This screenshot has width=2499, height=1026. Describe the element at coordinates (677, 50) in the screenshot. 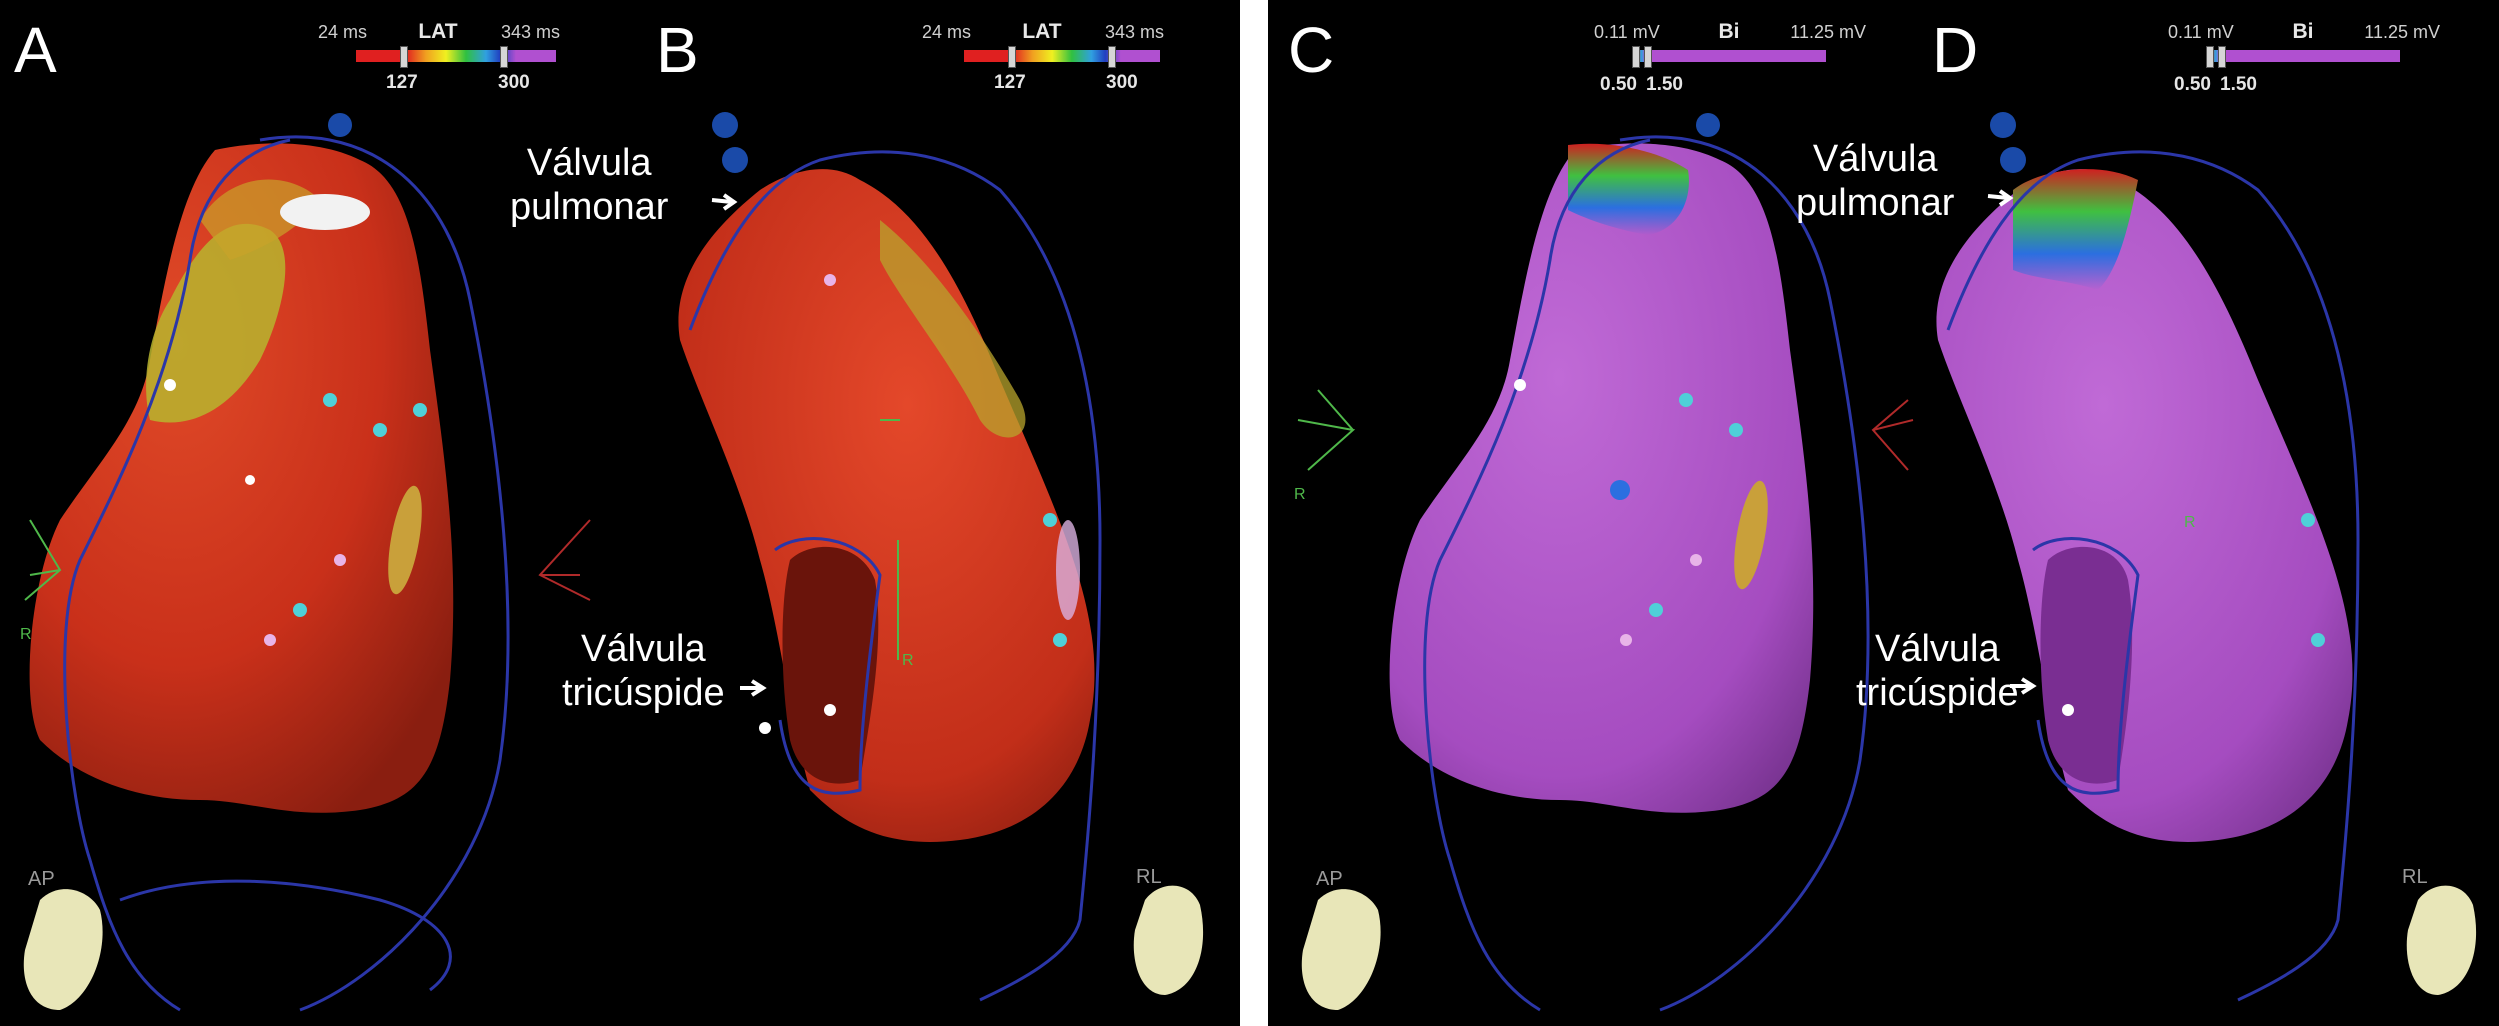

I see `panel-b-letter: B` at that location.